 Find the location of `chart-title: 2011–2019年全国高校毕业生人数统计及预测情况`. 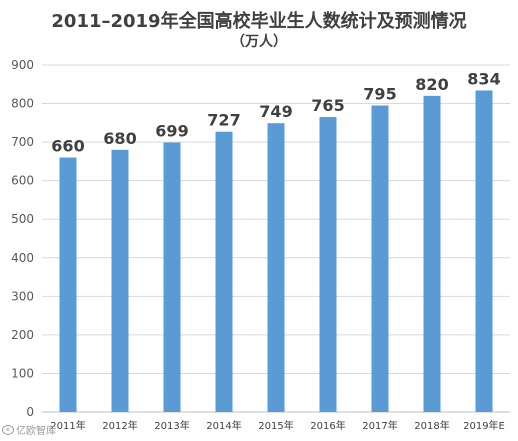

chart-title: 2011–2019年全国高校毕业生人数统计及预测情况 is located at coordinates (259, 21).